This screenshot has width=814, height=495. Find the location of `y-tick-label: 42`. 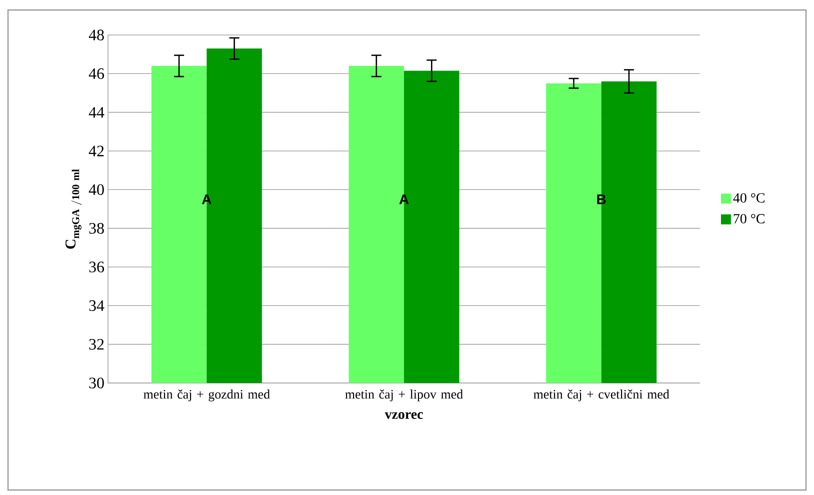

y-tick-label: 42 is located at coordinates (96, 151).